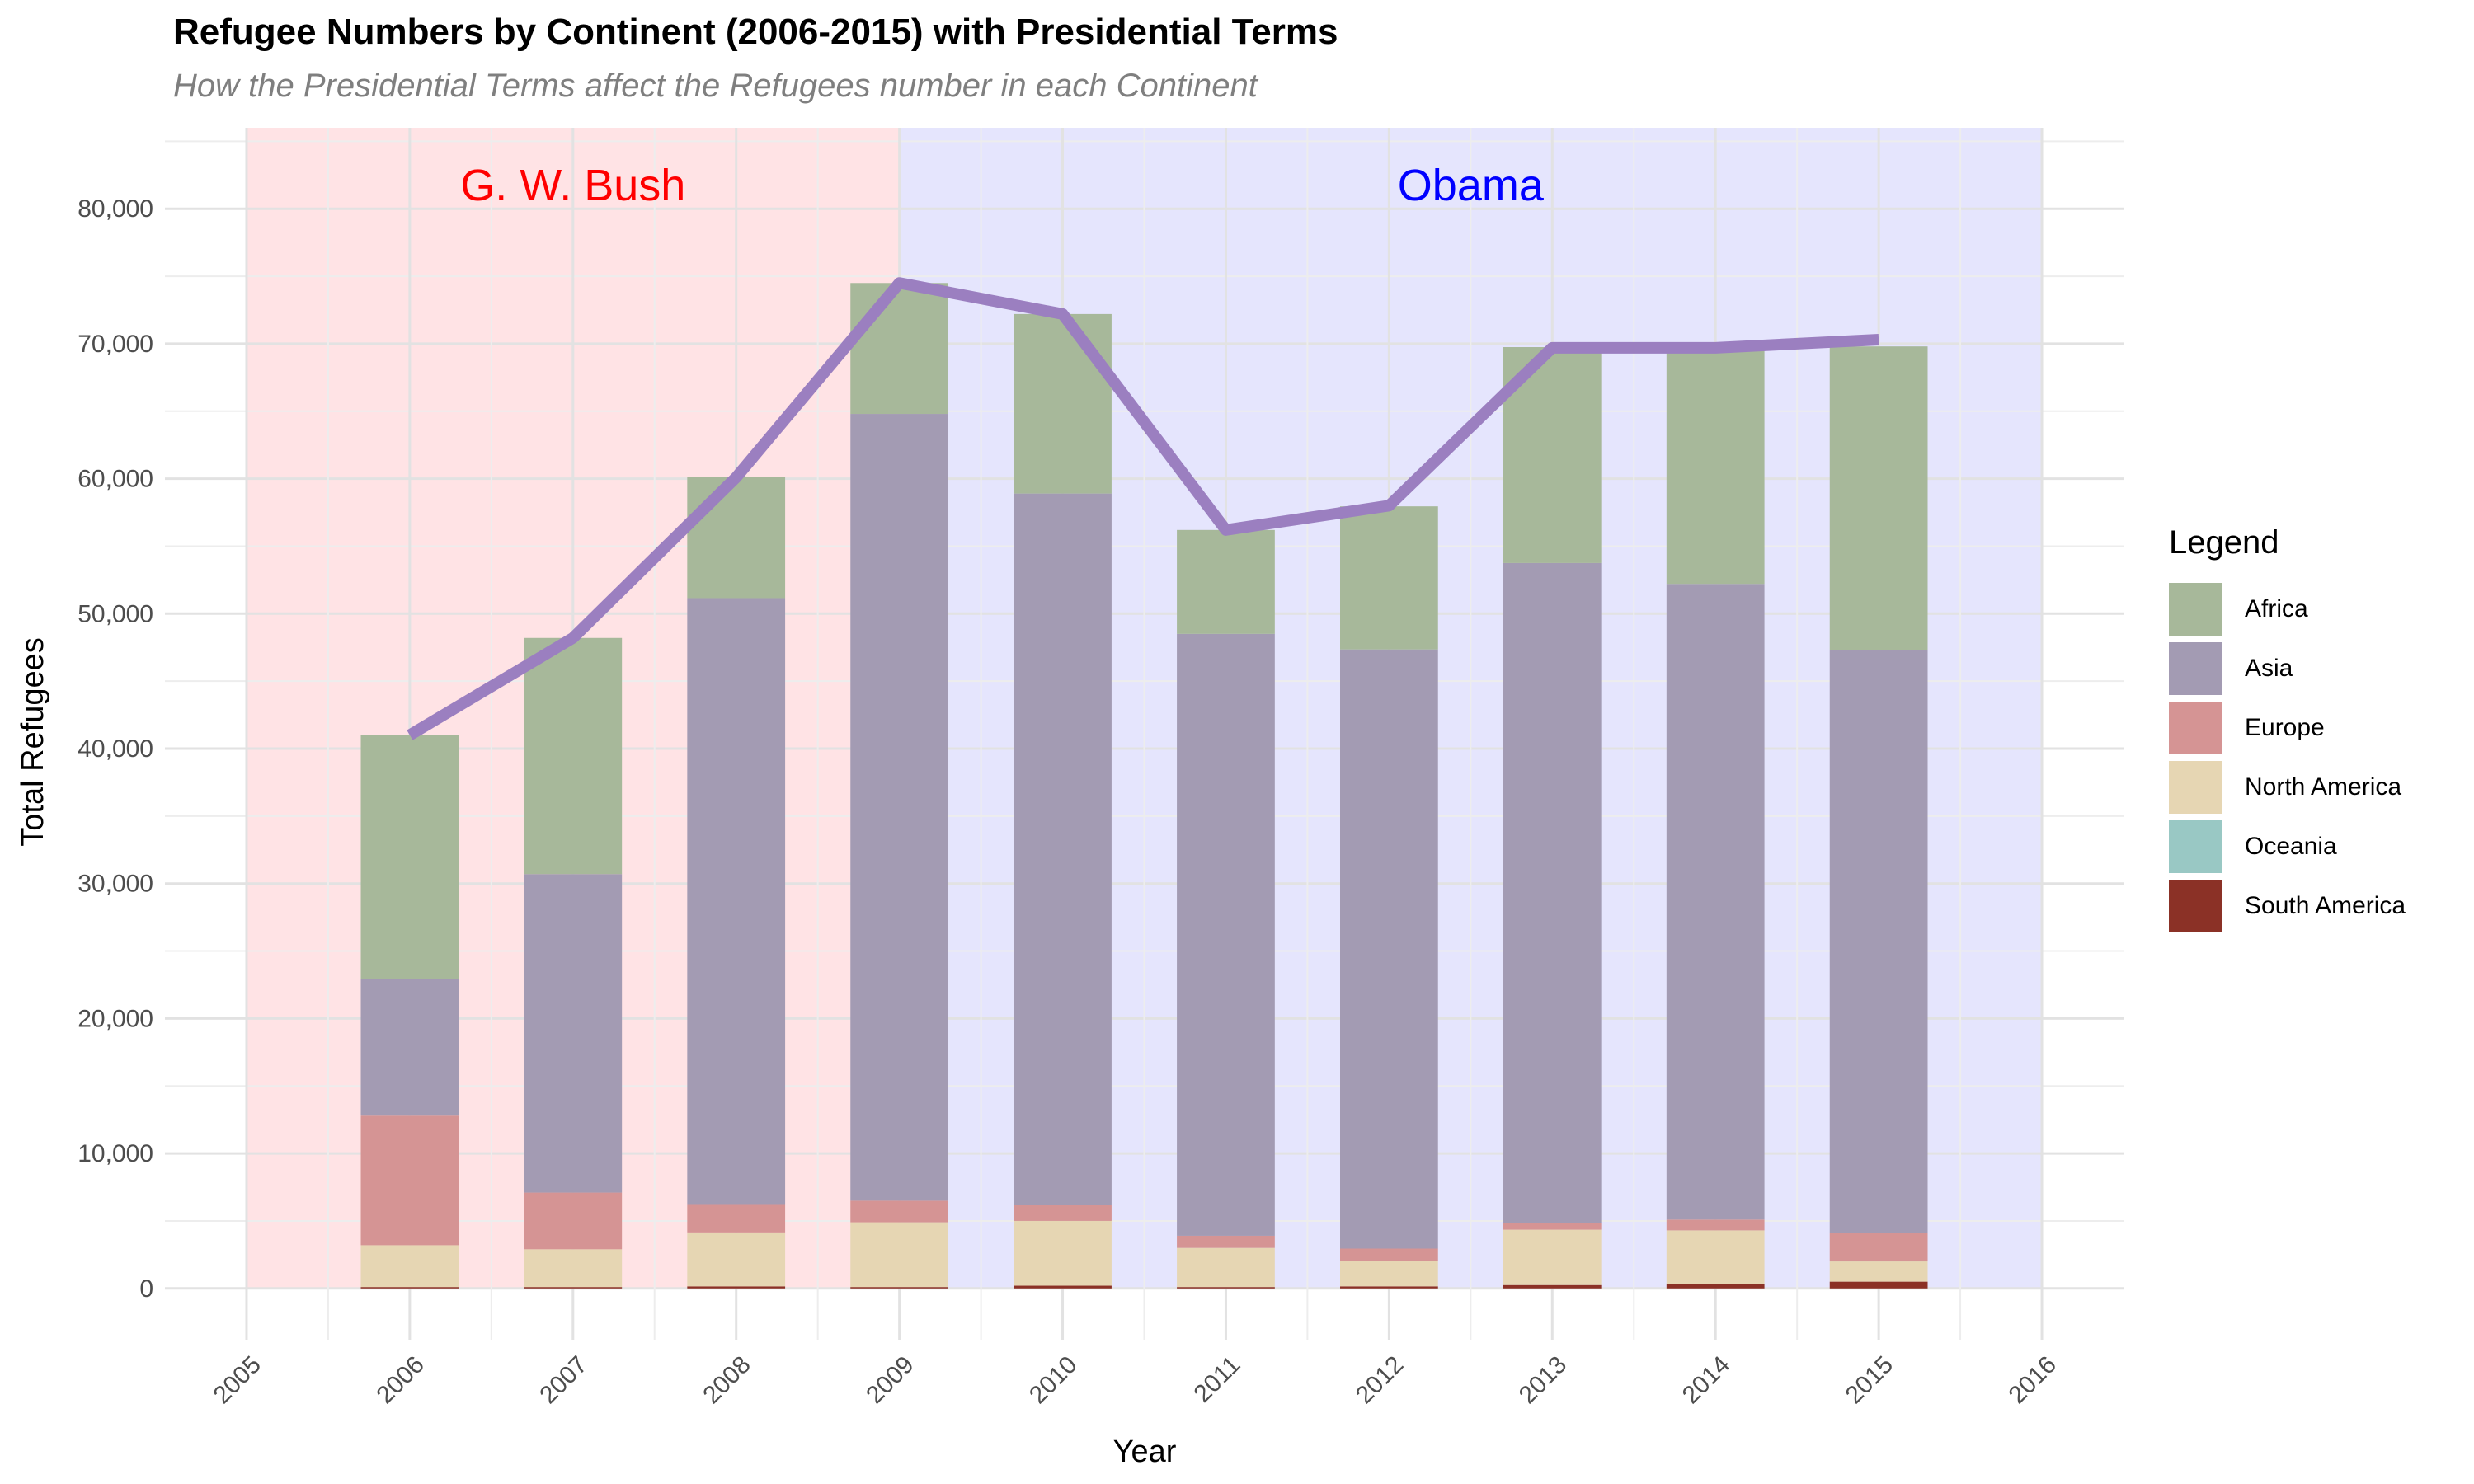 The height and width of the screenshot is (1484, 2474). Describe the element at coordinates (1878, 942) in the screenshot. I see `bar-asia-2015` at that location.